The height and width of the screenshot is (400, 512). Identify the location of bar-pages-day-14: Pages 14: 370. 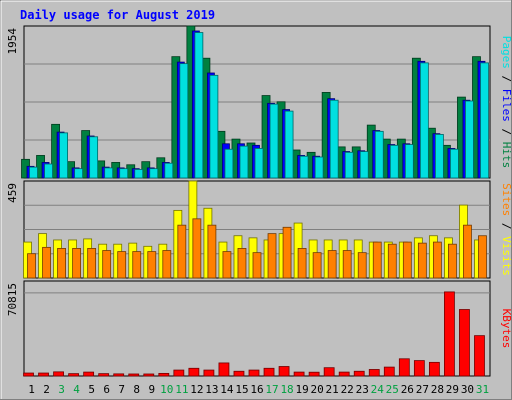
(229, 163).